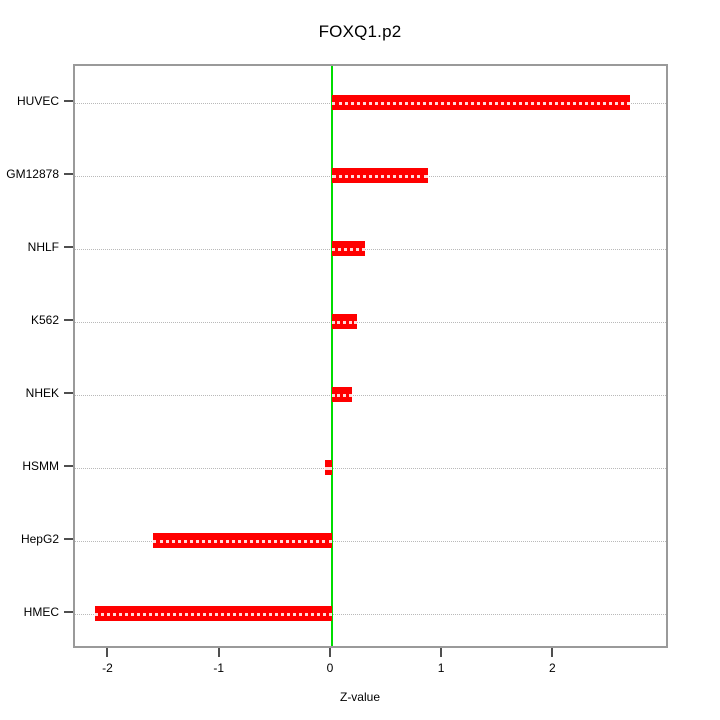 Image resolution: width=720 pixels, height=720 pixels. I want to click on y-tick-label: HMEC, so click(41, 611).